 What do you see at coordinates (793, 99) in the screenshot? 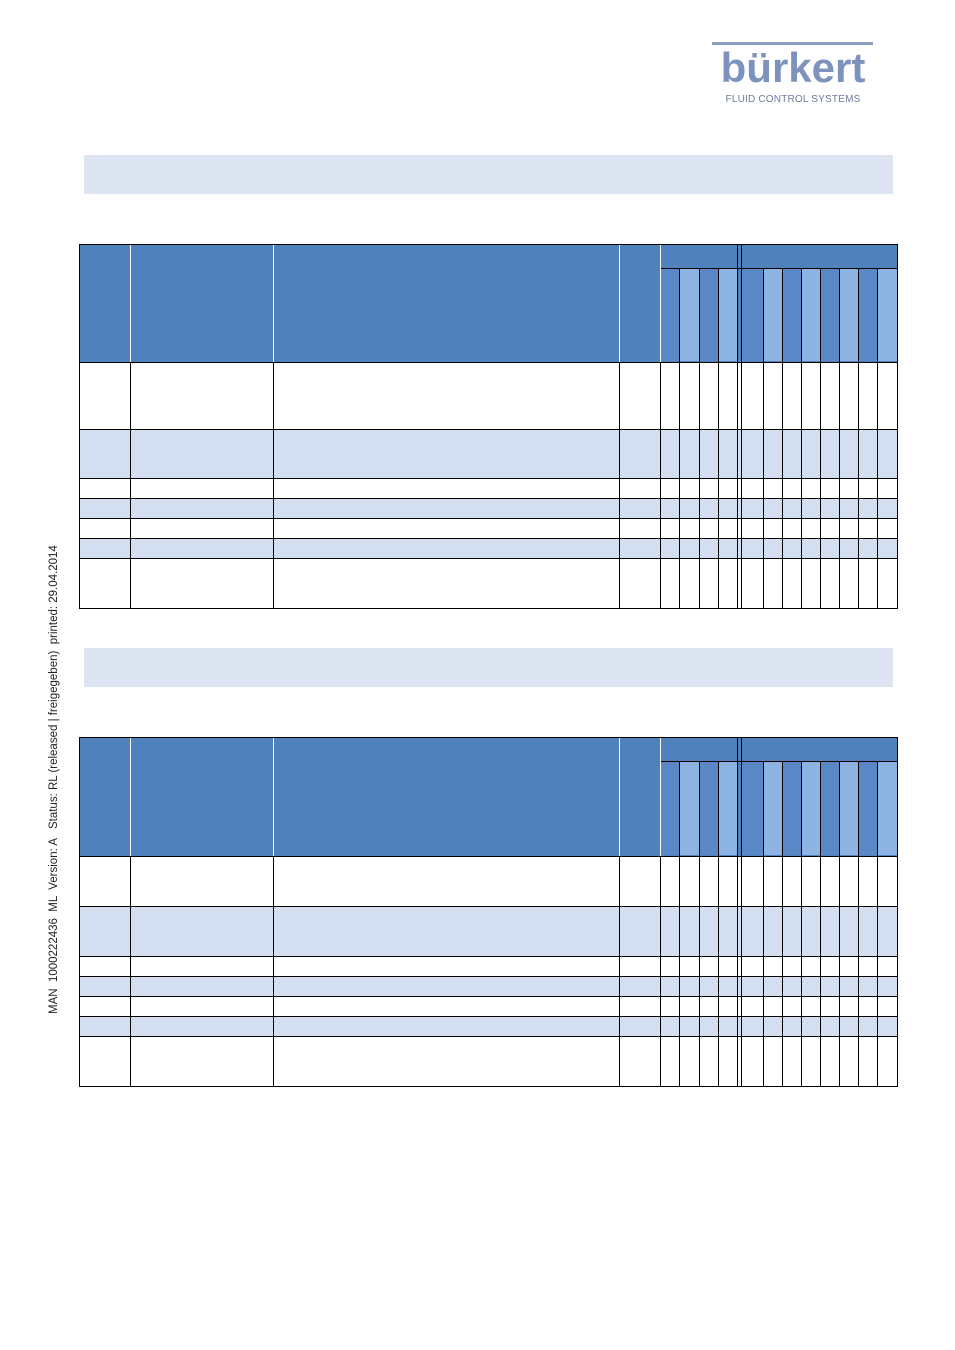
I see `logo-tagline: FLUID CONTROL SYSTEMS` at bounding box center [793, 99].